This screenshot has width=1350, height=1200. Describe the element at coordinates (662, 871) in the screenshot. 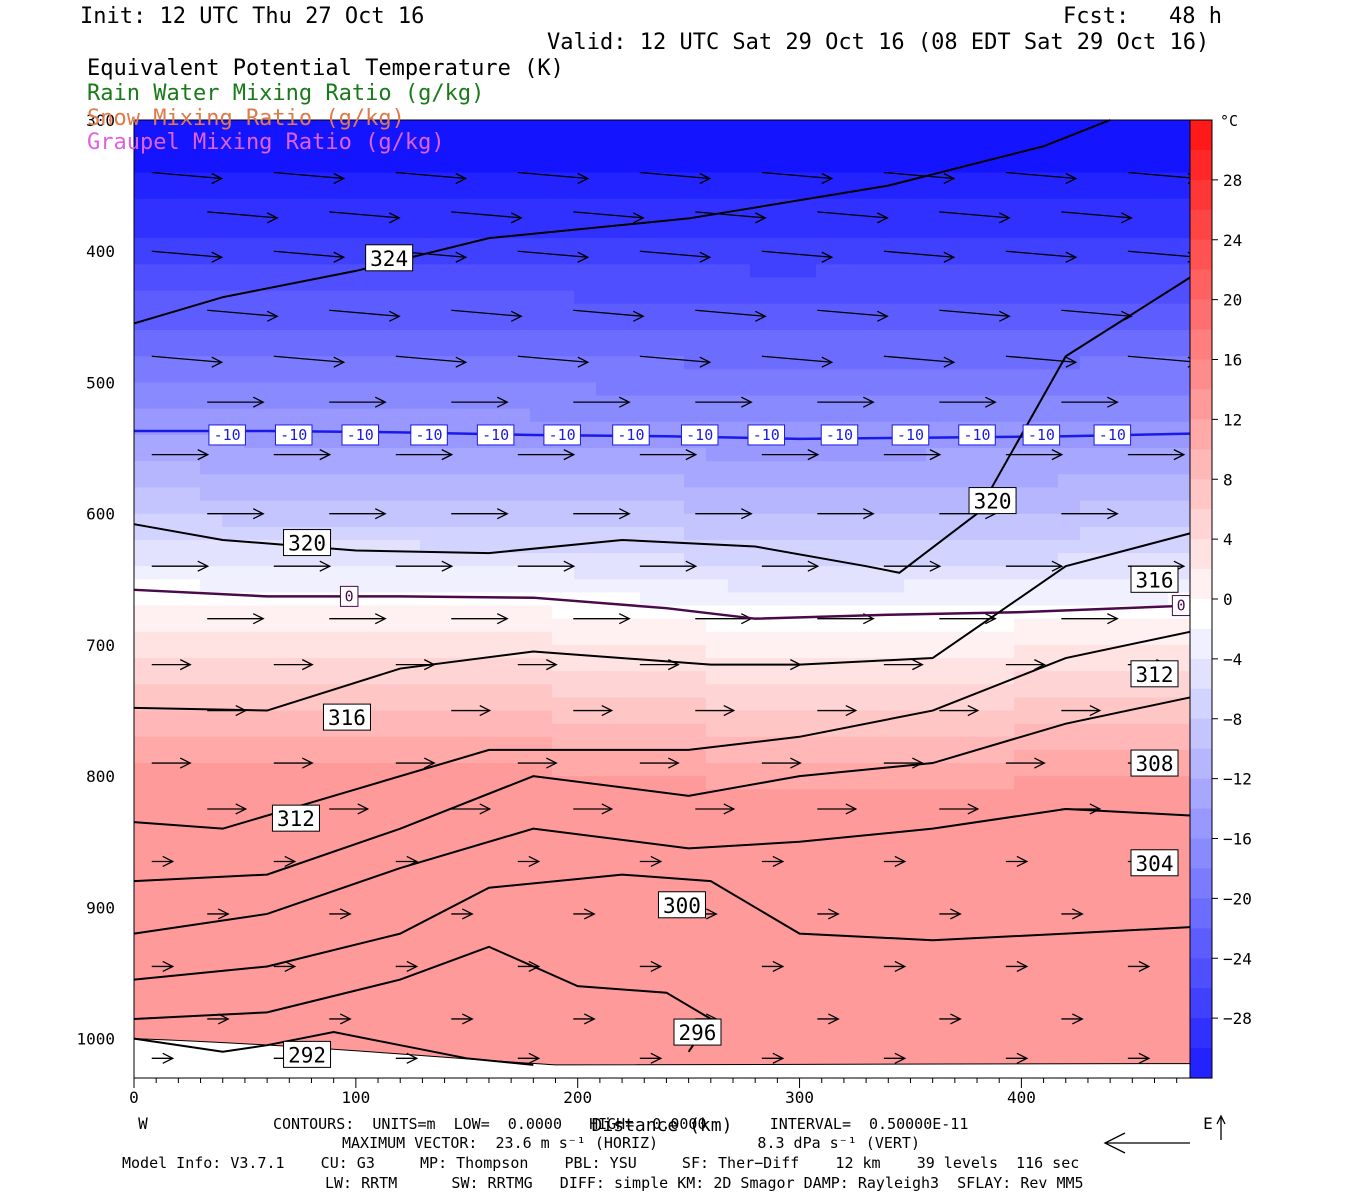

I see `theta-e-contour` at that location.